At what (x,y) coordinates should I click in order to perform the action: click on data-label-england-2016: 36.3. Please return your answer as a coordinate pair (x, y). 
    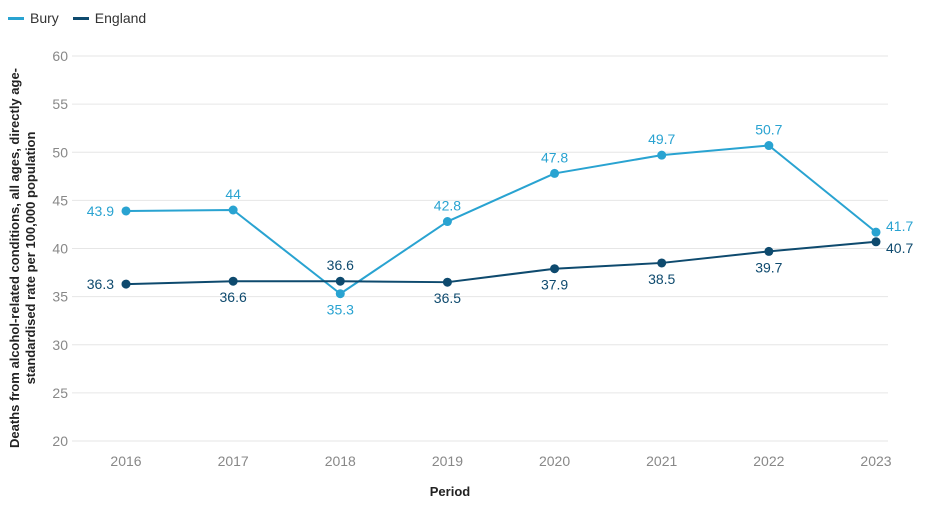
    Looking at the image, I should click on (100, 284).